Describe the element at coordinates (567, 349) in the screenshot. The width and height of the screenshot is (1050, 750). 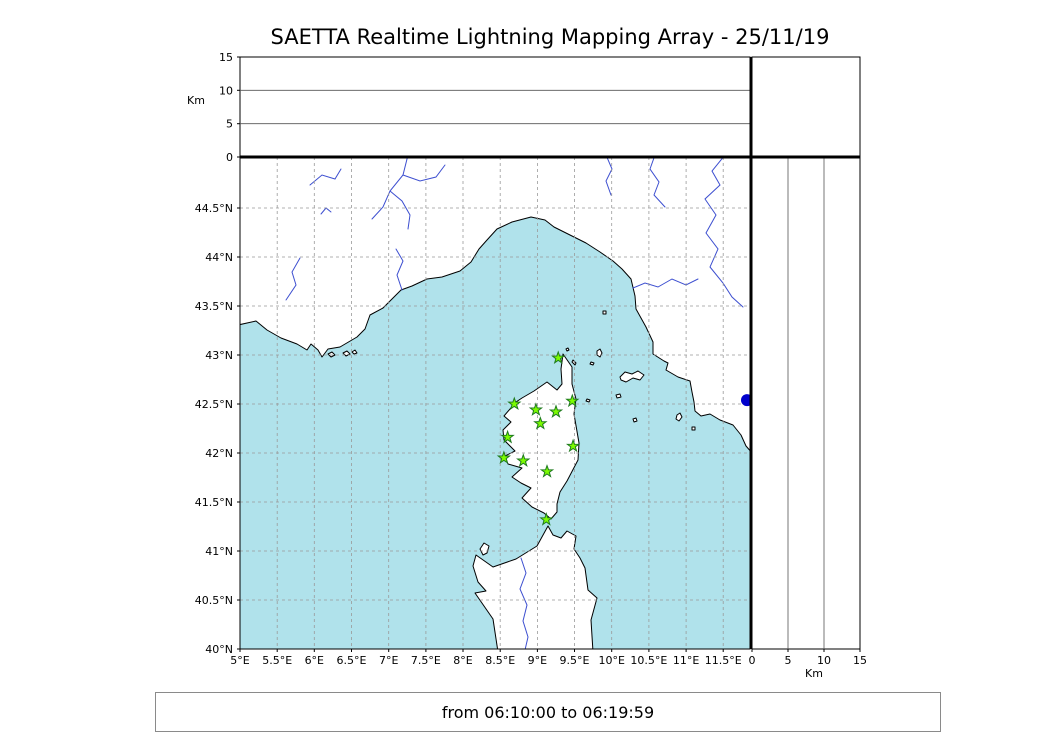
I see `islet-giraglia` at that location.